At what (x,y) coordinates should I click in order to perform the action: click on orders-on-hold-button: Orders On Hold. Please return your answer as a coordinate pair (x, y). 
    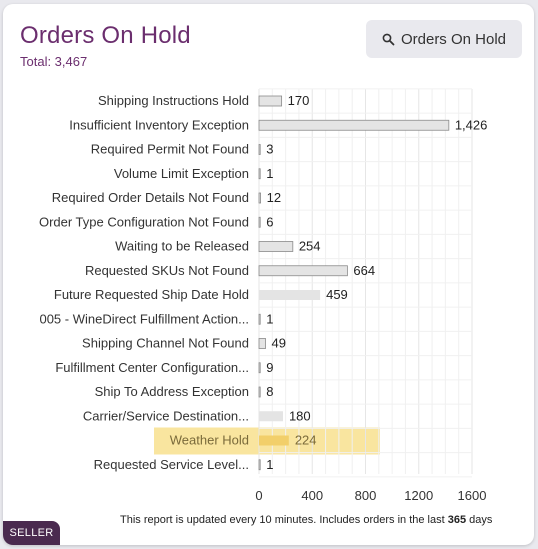
    Looking at the image, I should click on (444, 39).